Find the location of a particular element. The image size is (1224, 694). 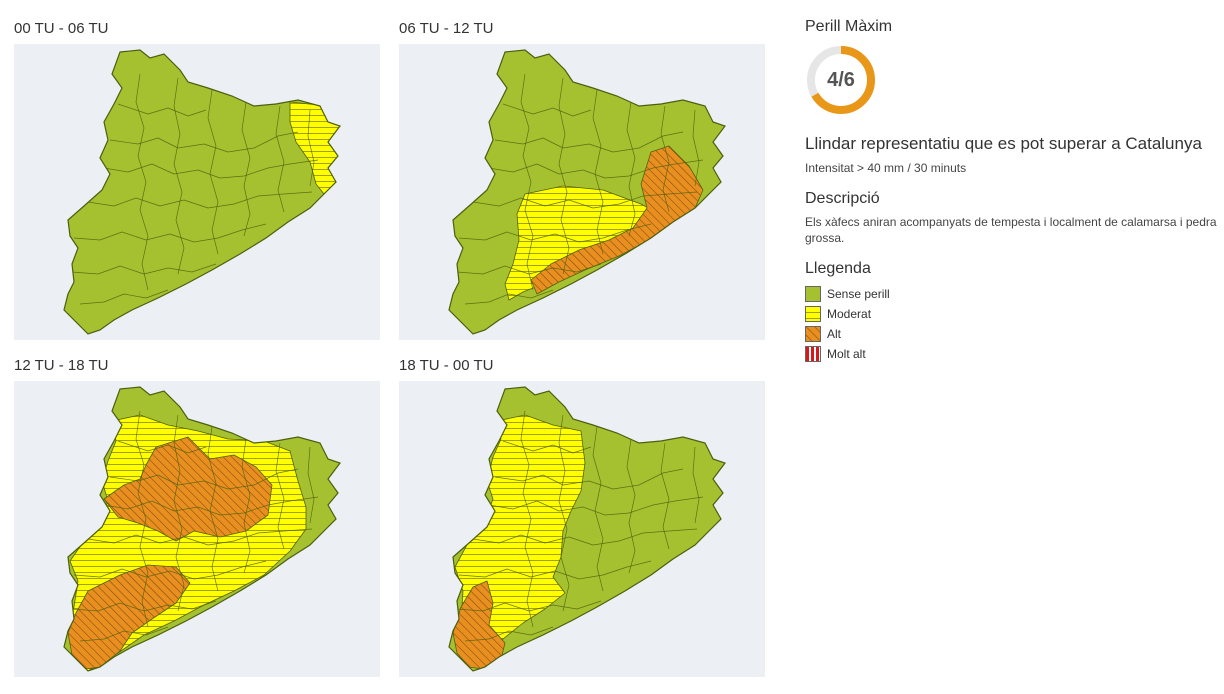

legend-item-molt-alt: Molt alt is located at coordinates (1012, 354).